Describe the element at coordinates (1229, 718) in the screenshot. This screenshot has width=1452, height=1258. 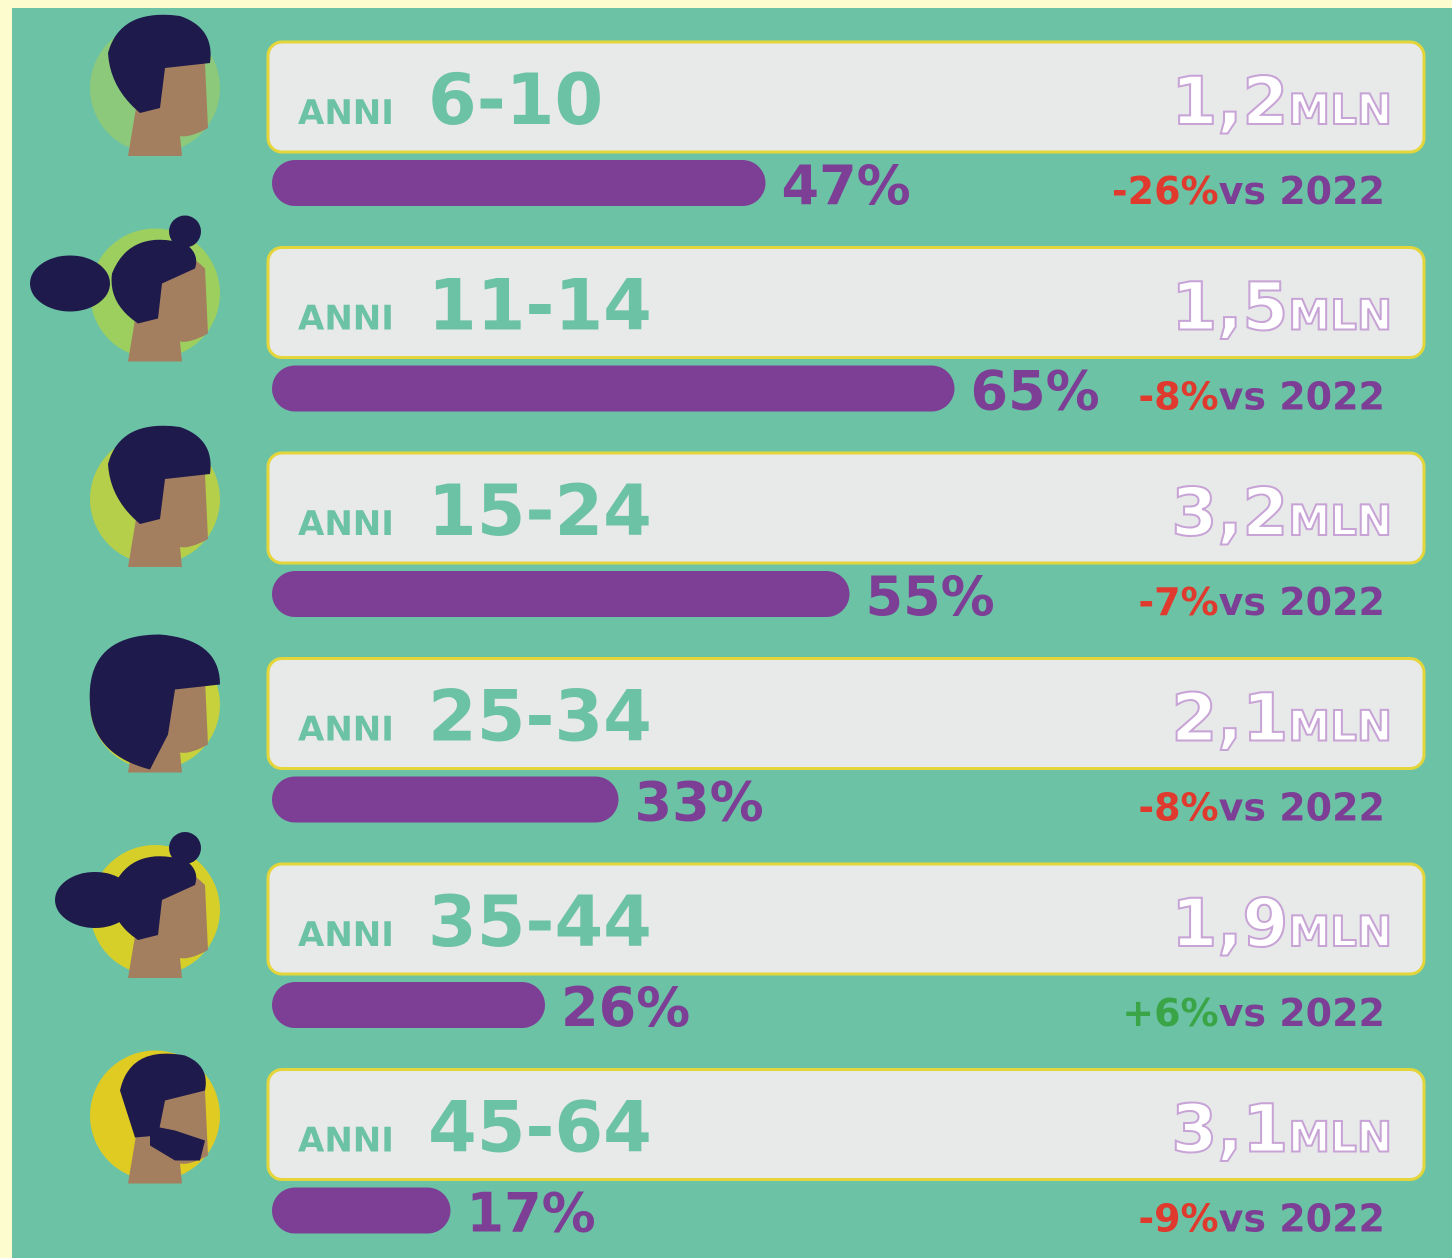
I see `population-value: 2,1` at that location.